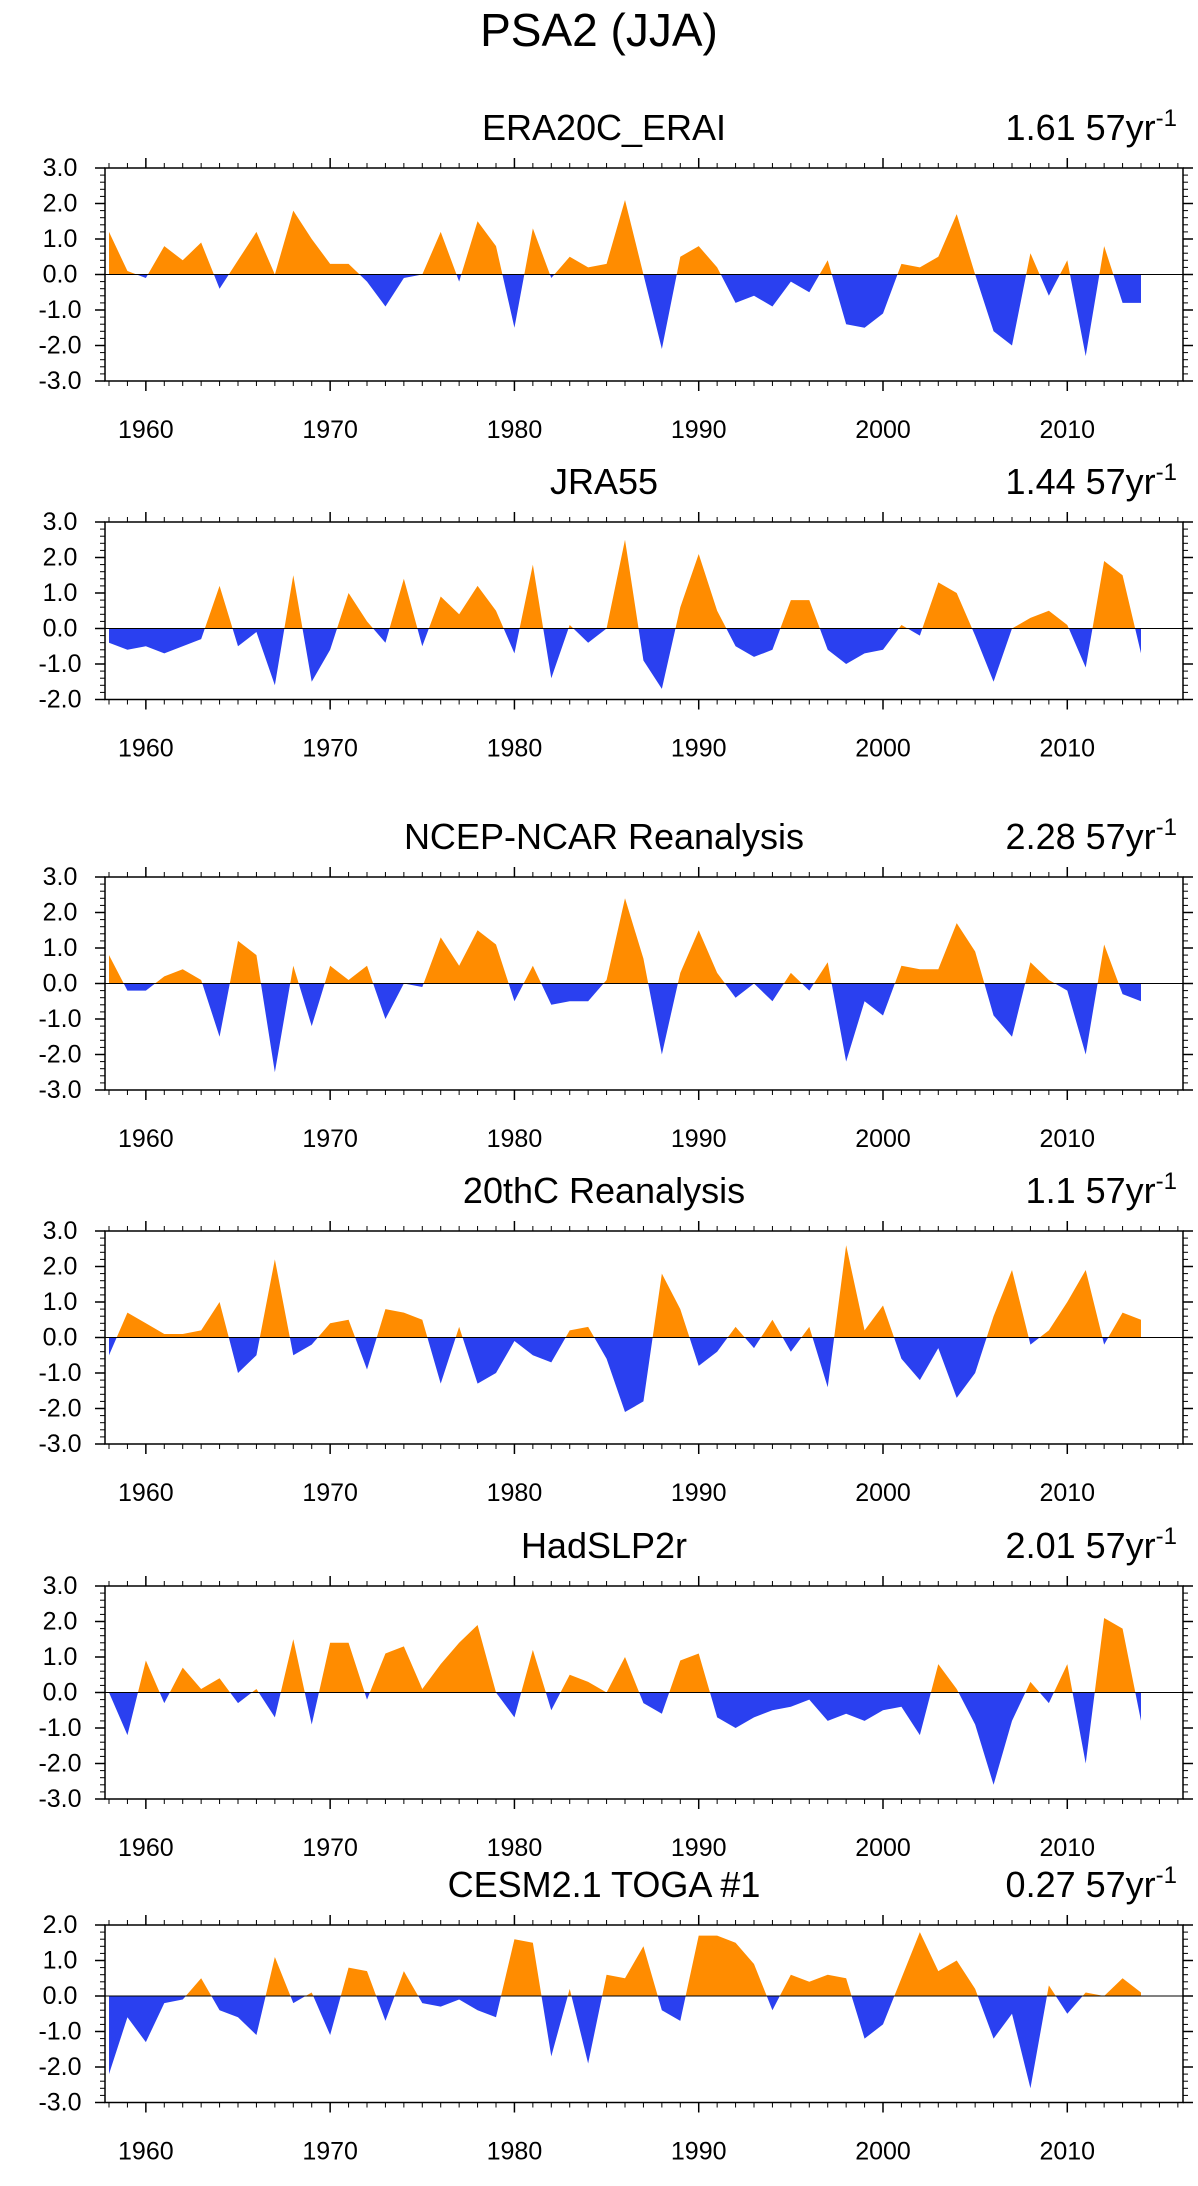 This screenshot has height=2186, width=1198. I want to click on stat-label: 1.44 57yr-1, so click(1091, 480).